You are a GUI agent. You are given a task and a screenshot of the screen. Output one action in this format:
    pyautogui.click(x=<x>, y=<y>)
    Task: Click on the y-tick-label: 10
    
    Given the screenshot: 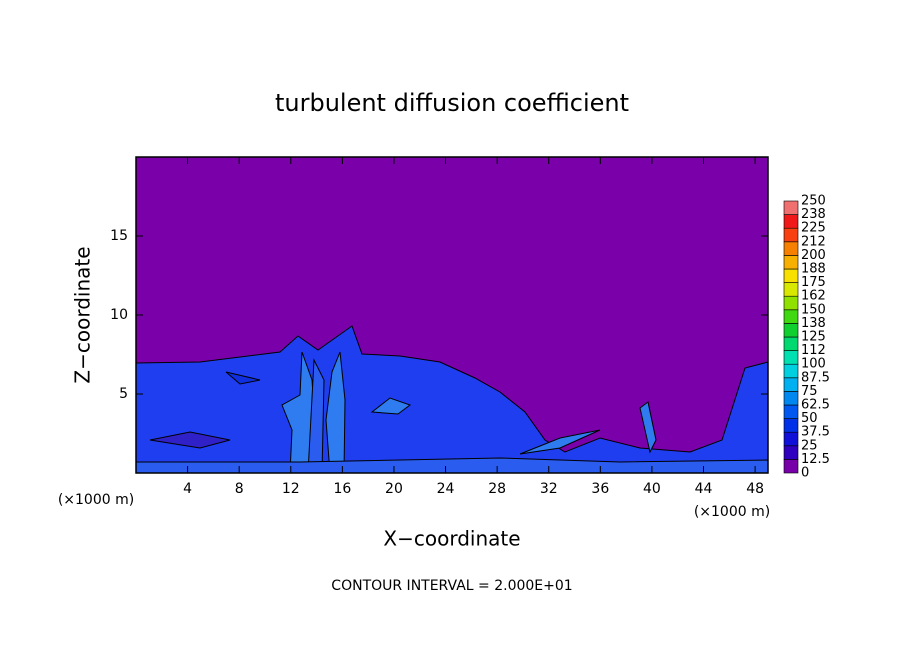 What is the action you would take?
    pyautogui.click(x=119, y=315)
    